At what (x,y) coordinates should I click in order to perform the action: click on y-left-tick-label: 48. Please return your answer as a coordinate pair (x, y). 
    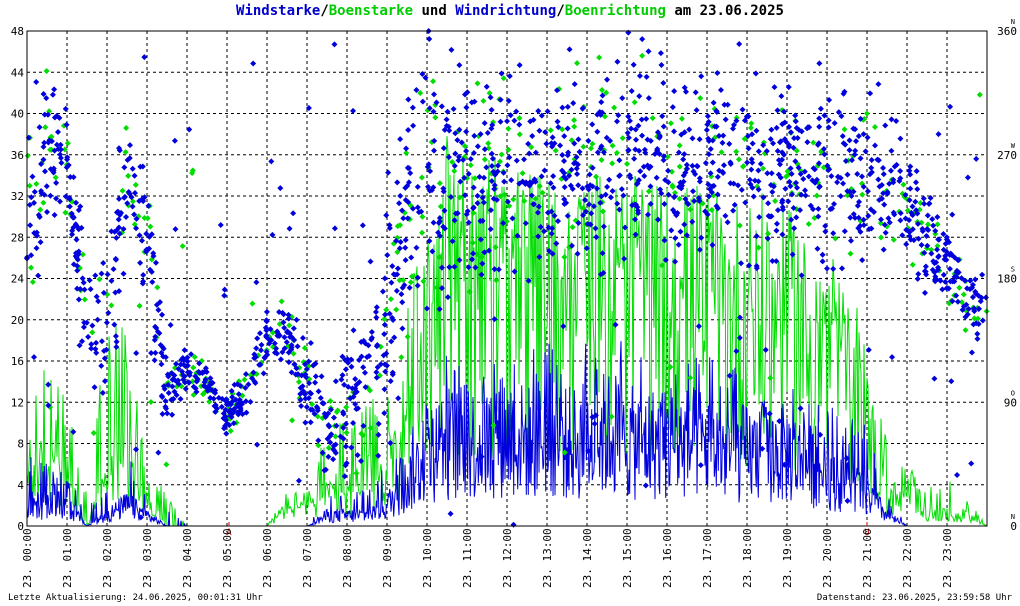
    Looking at the image, I should click on (17, 31).